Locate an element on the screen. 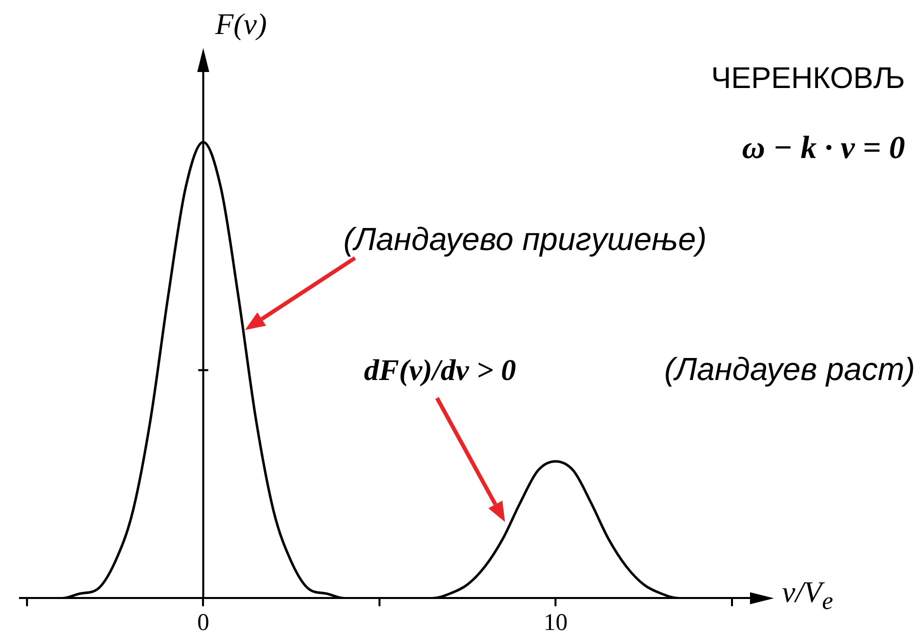  annotation: dF(v)/dv > 0 is located at coordinates (440, 370).